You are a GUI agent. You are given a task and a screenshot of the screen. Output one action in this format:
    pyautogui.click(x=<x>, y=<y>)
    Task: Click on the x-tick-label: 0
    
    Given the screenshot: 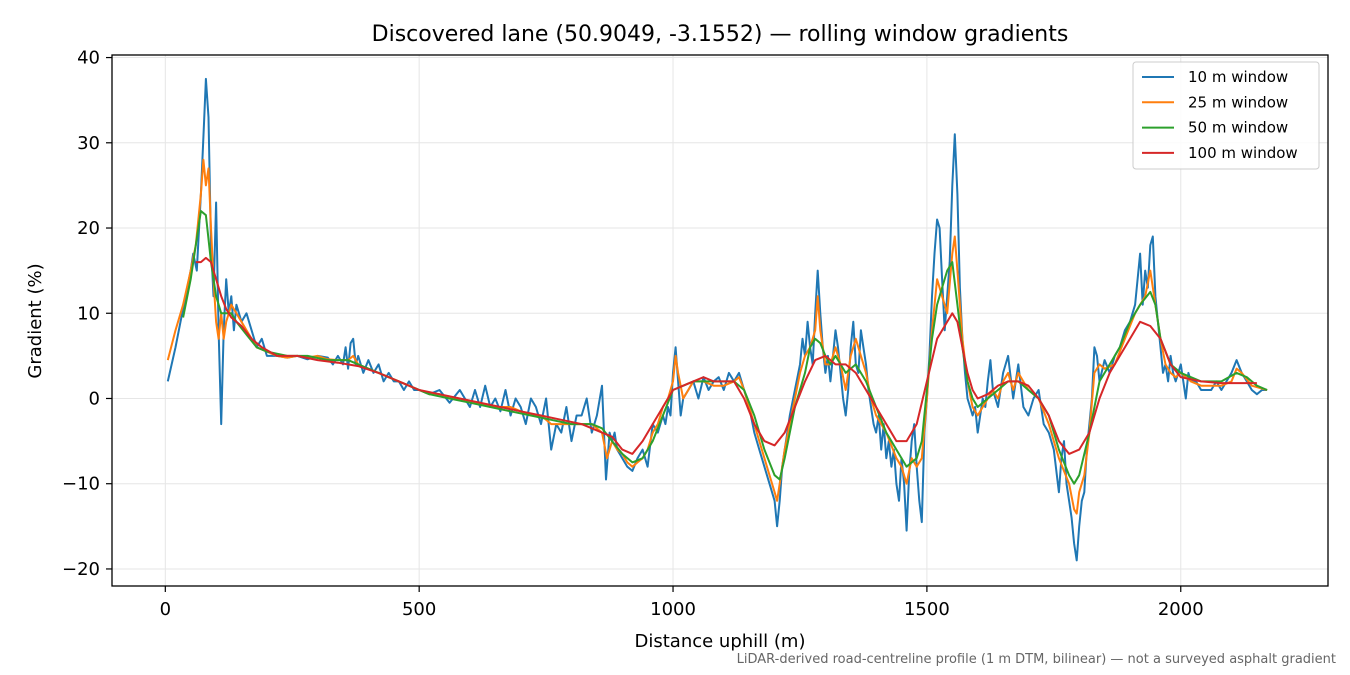 What is the action you would take?
    pyautogui.click(x=165, y=609)
    